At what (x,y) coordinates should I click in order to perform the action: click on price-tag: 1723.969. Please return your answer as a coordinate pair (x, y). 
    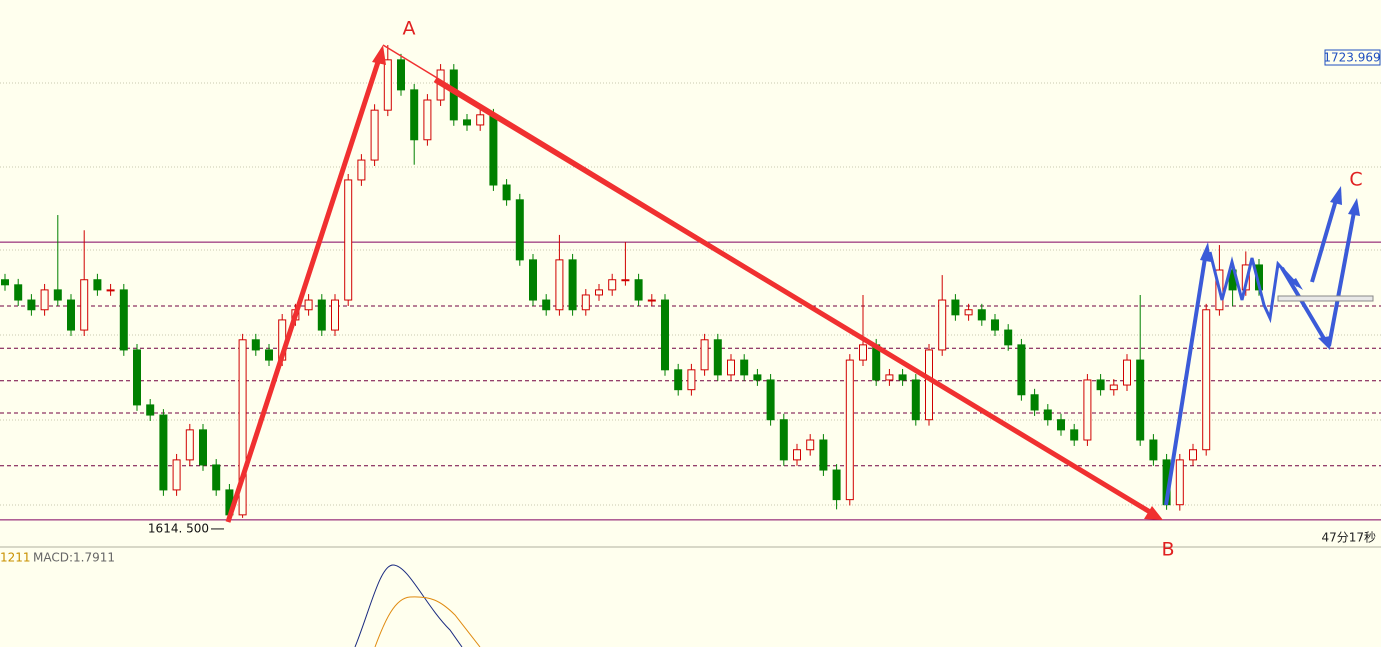
    Looking at the image, I should click on (1351, 58).